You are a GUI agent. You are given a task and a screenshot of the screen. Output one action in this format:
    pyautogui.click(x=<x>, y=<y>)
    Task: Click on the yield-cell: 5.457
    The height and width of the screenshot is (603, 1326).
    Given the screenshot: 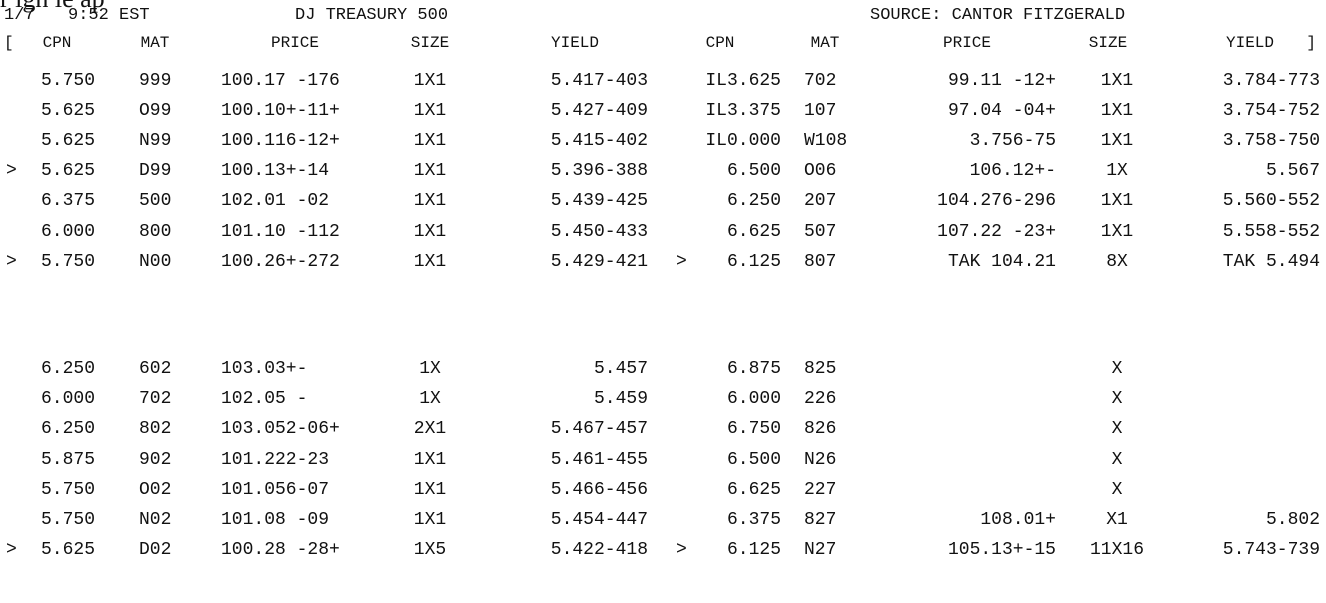 What is the action you would take?
    pyautogui.click(x=620, y=369)
    